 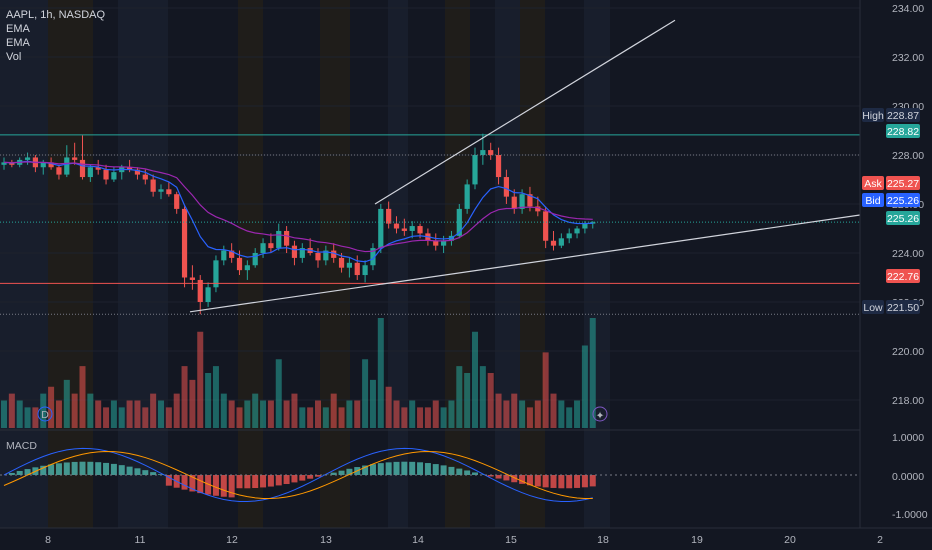 What do you see at coordinates (908, 156) in the screenshot?
I see `price-tick-label: 228.00` at bounding box center [908, 156].